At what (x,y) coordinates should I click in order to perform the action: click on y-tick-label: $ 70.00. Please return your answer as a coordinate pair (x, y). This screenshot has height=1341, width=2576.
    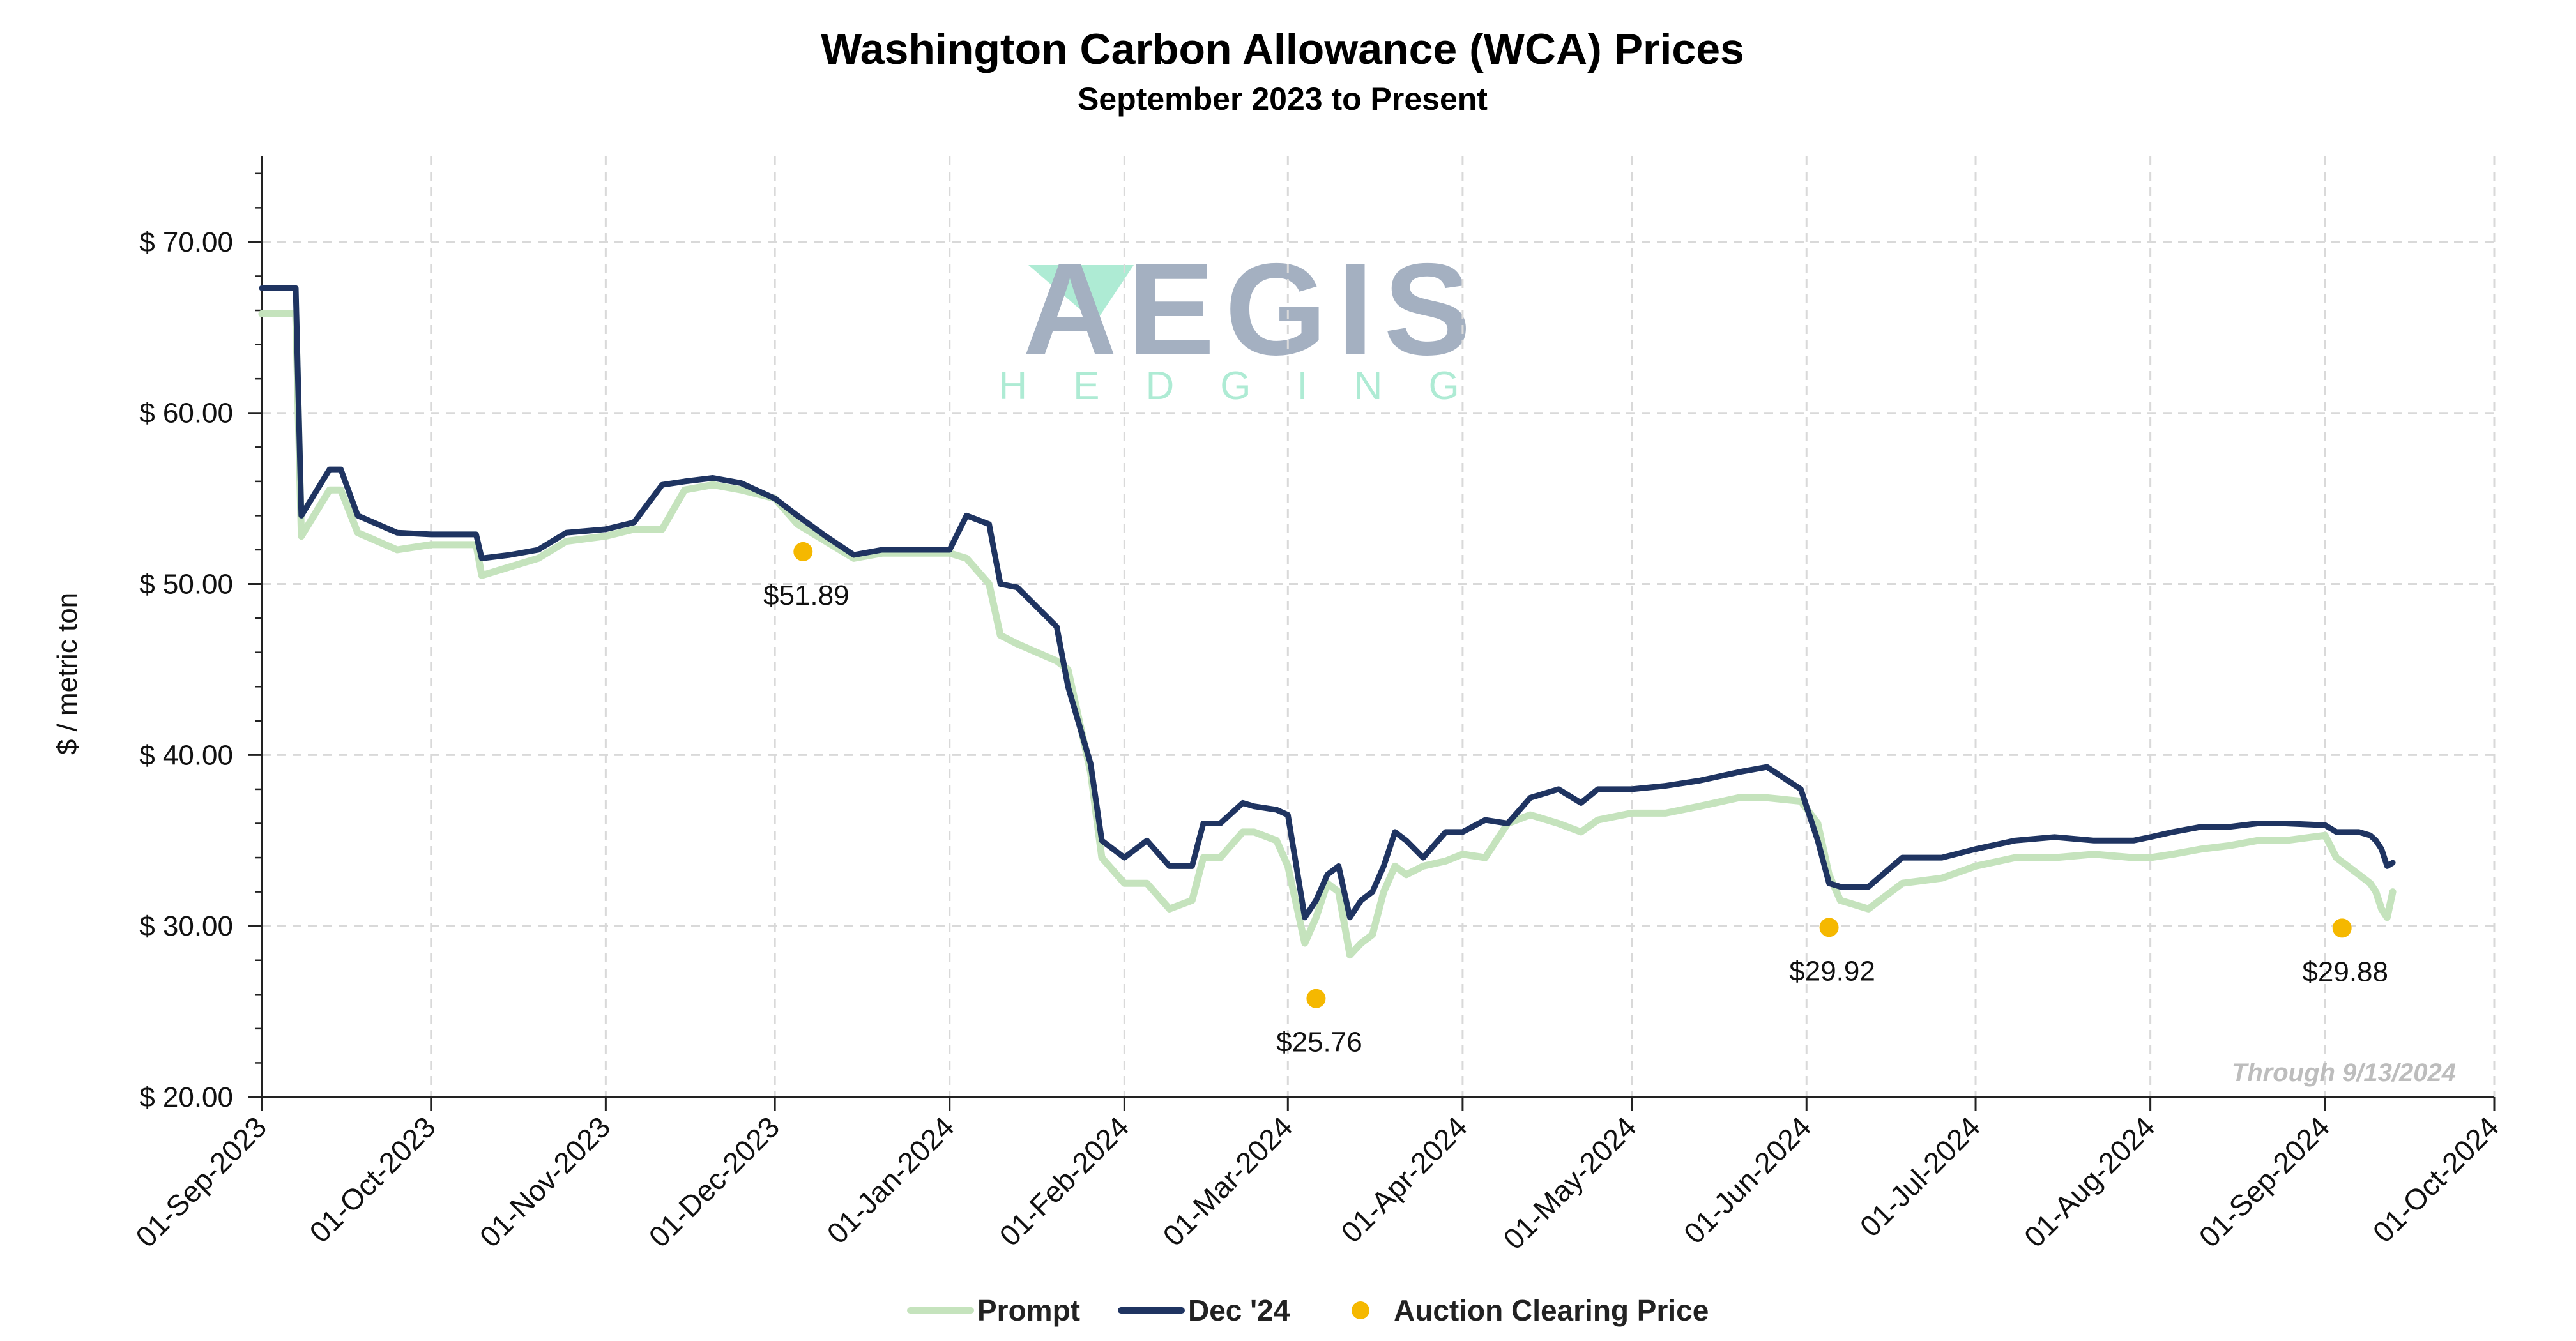
    Looking at the image, I should click on (186, 243).